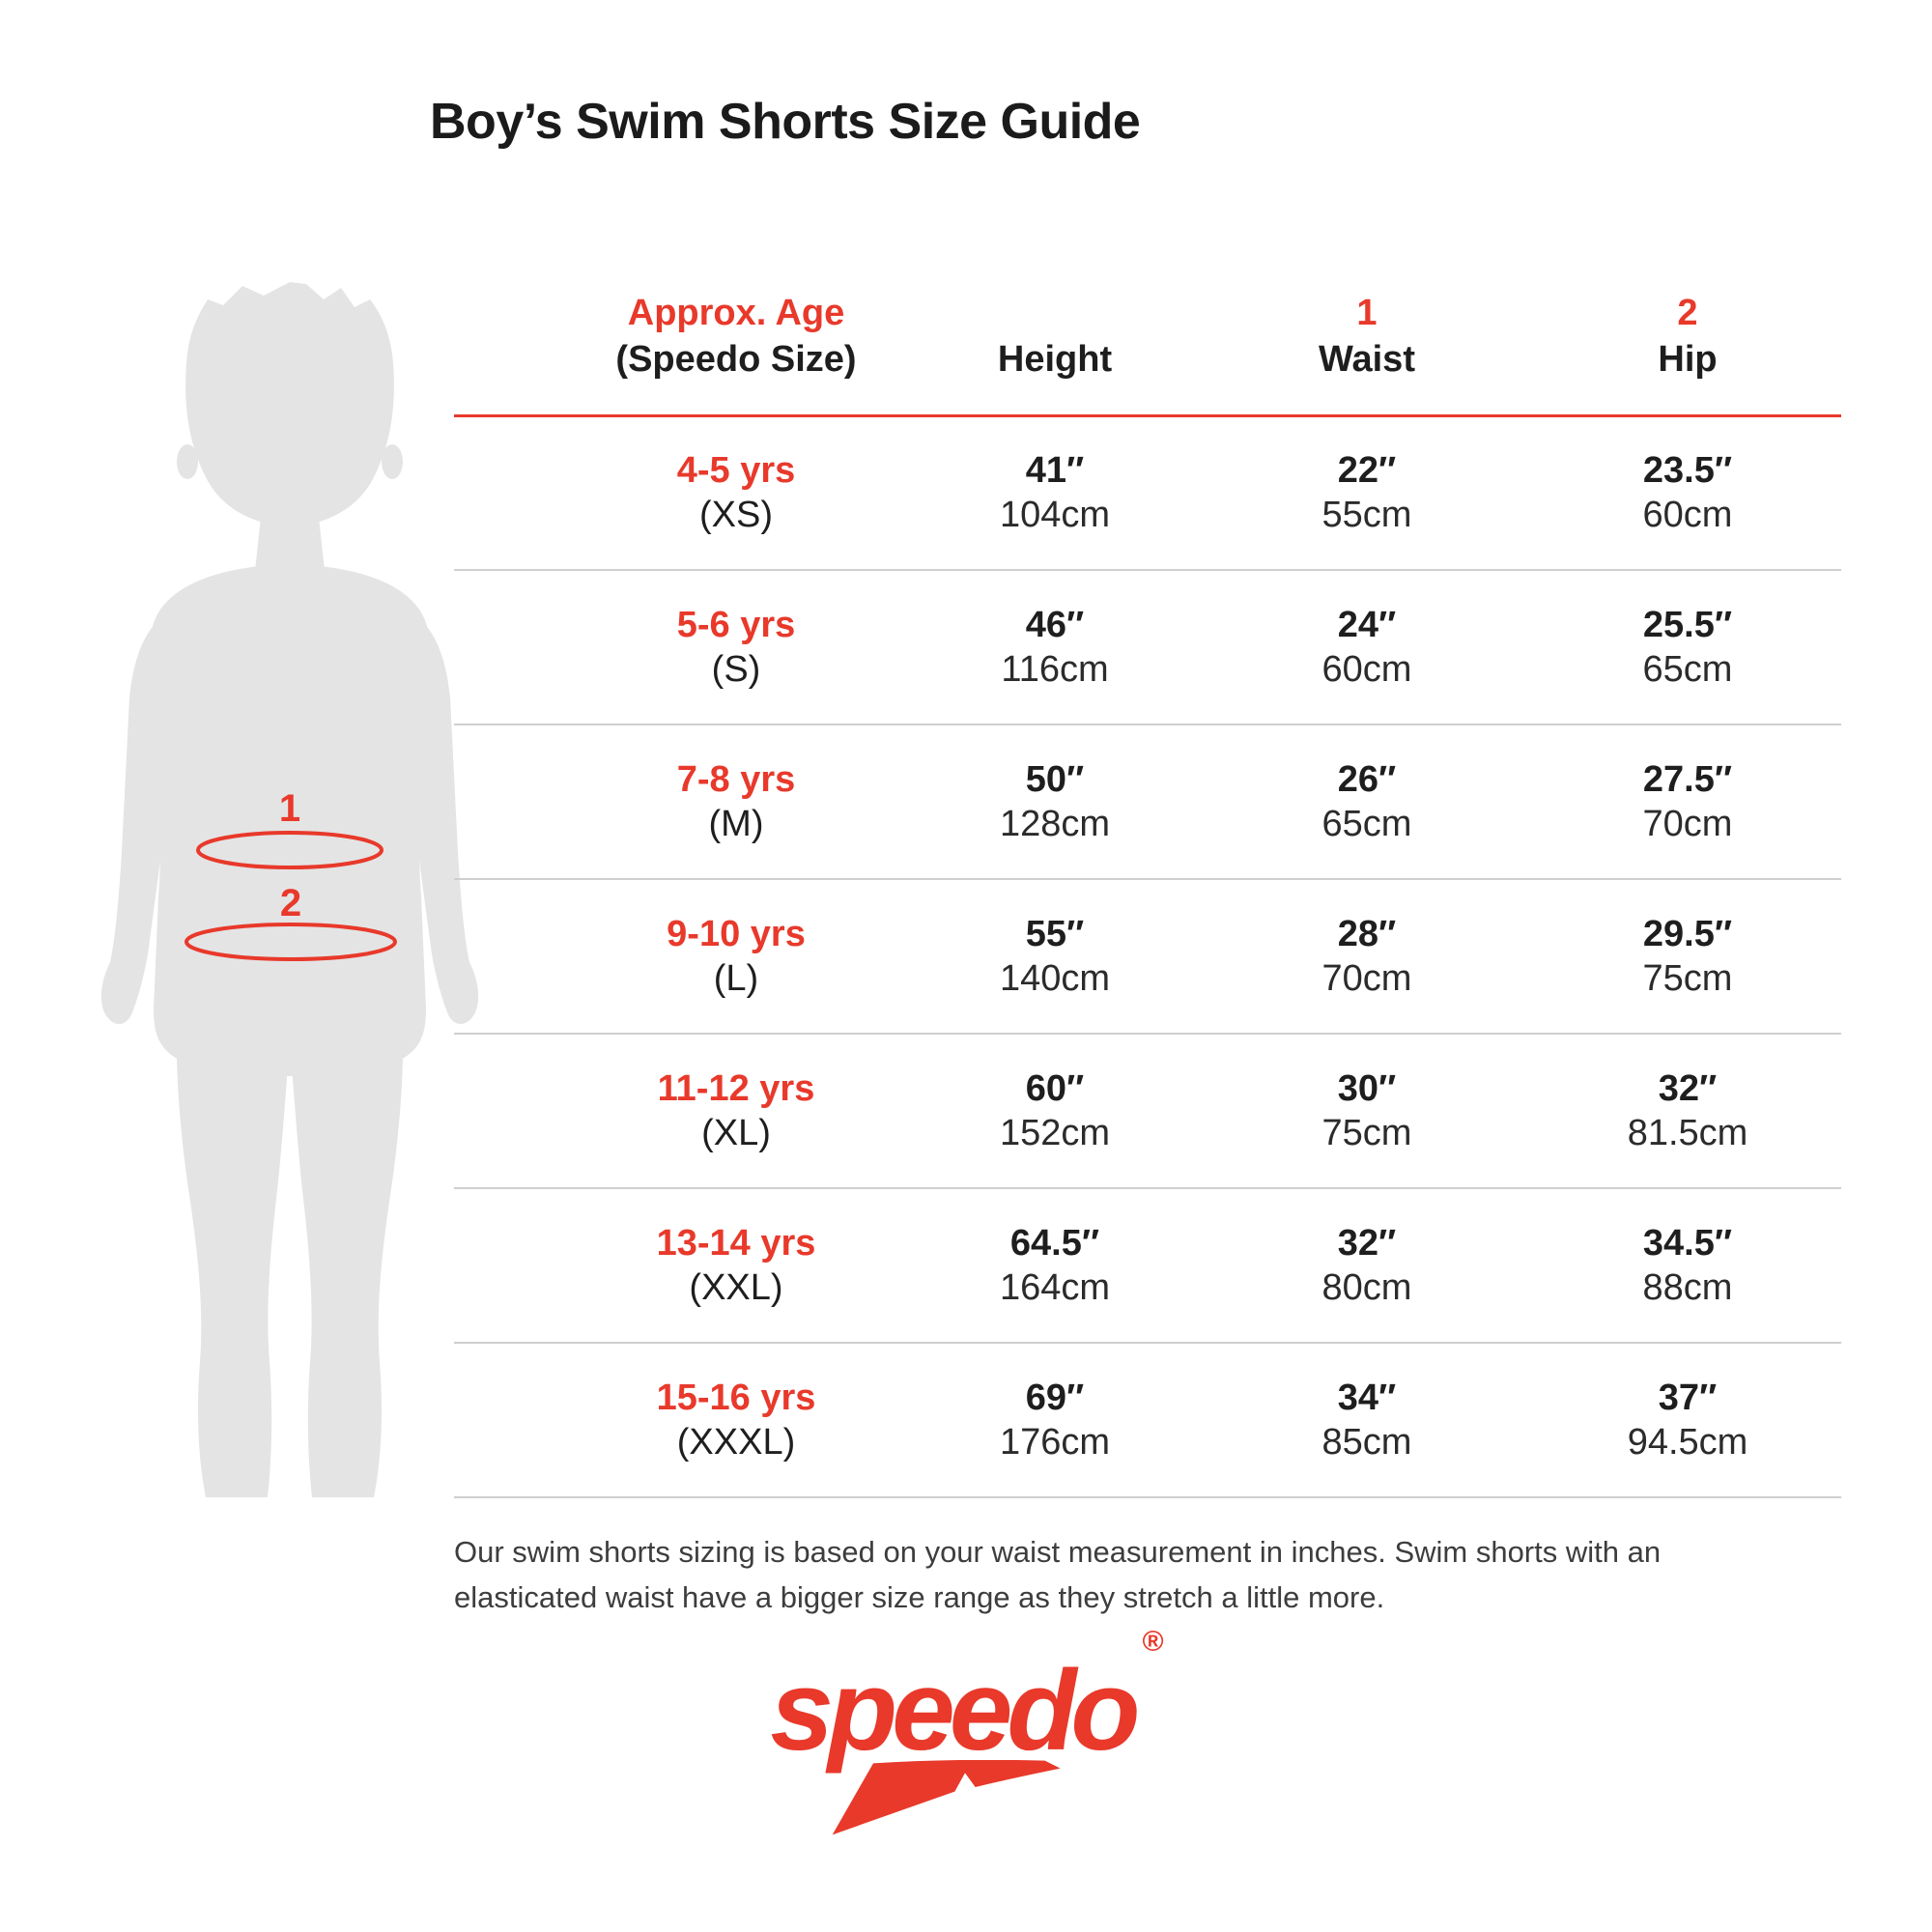 This screenshot has width=1932, height=1932. I want to click on waist-measure-ellipse, so click(290, 850).